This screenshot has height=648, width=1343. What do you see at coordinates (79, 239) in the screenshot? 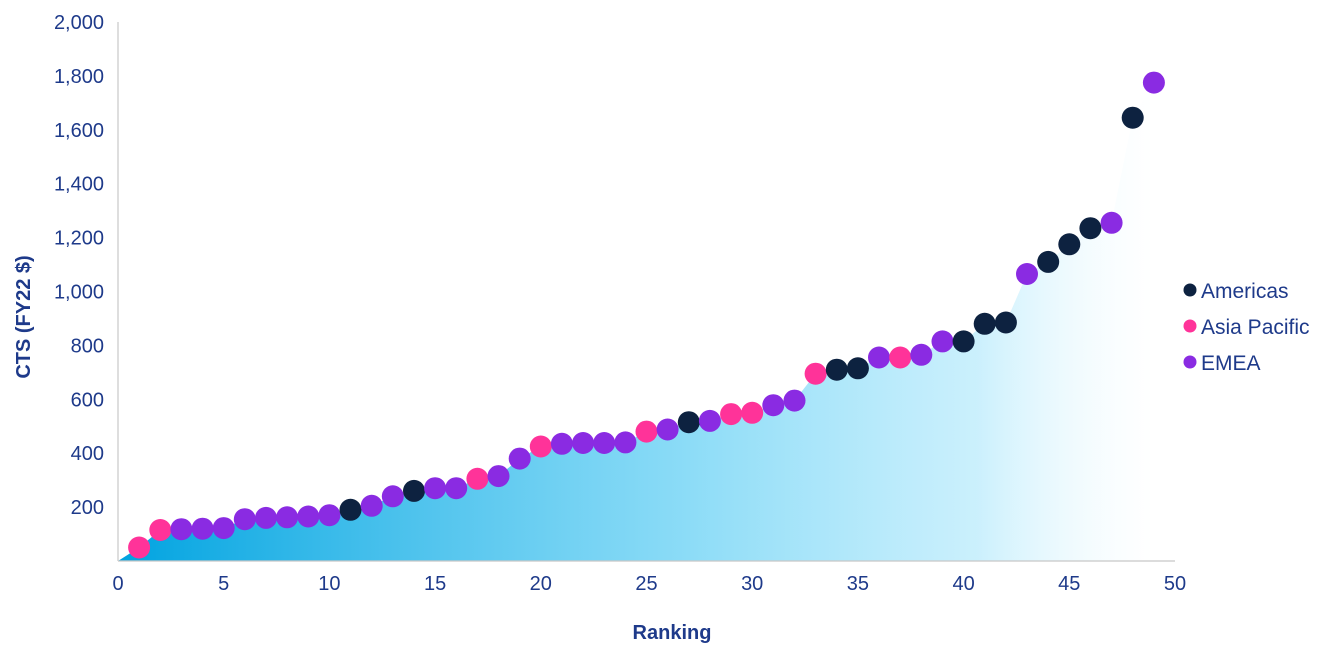
I see `y-tick-label: 1,200` at bounding box center [79, 239].